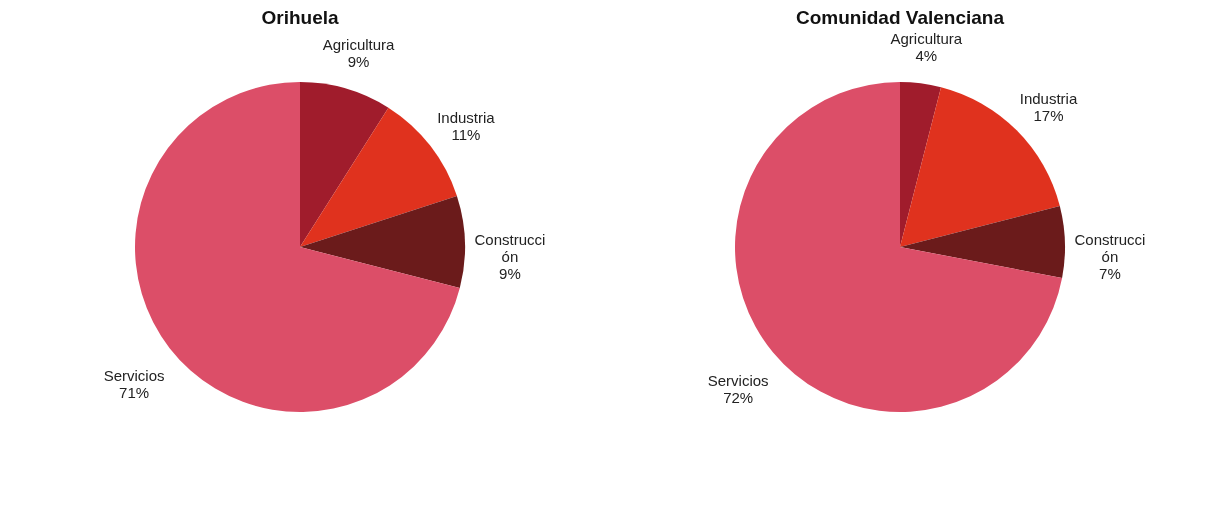  What do you see at coordinates (1110, 274) in the screenshot?
I see `data-label: 7%` at bounding box center [1110, 274].